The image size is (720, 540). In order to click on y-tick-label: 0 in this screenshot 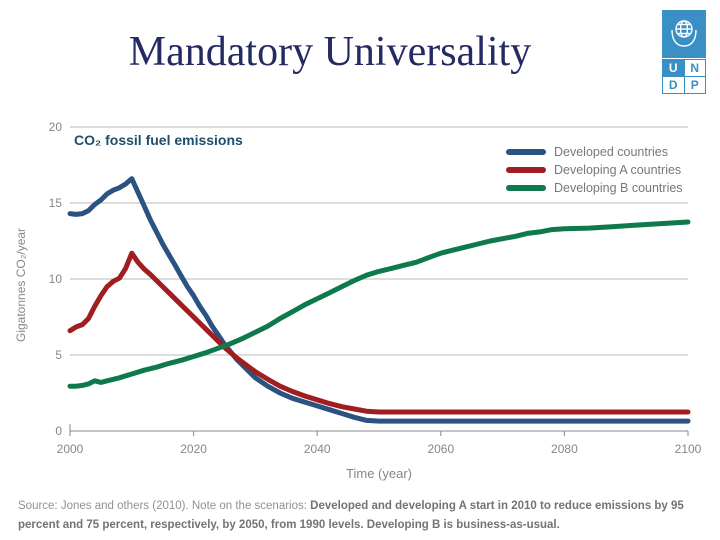, I will do `click(58, 431)`.